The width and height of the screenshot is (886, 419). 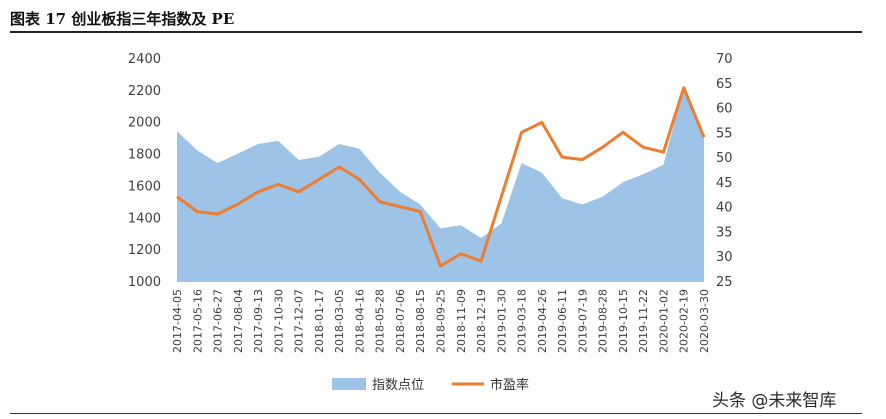 What do you see at coordinates (461, 321) in the screenshot?
I see `x-tick-label: 2018-11-09` at bounding box center [461, 321].